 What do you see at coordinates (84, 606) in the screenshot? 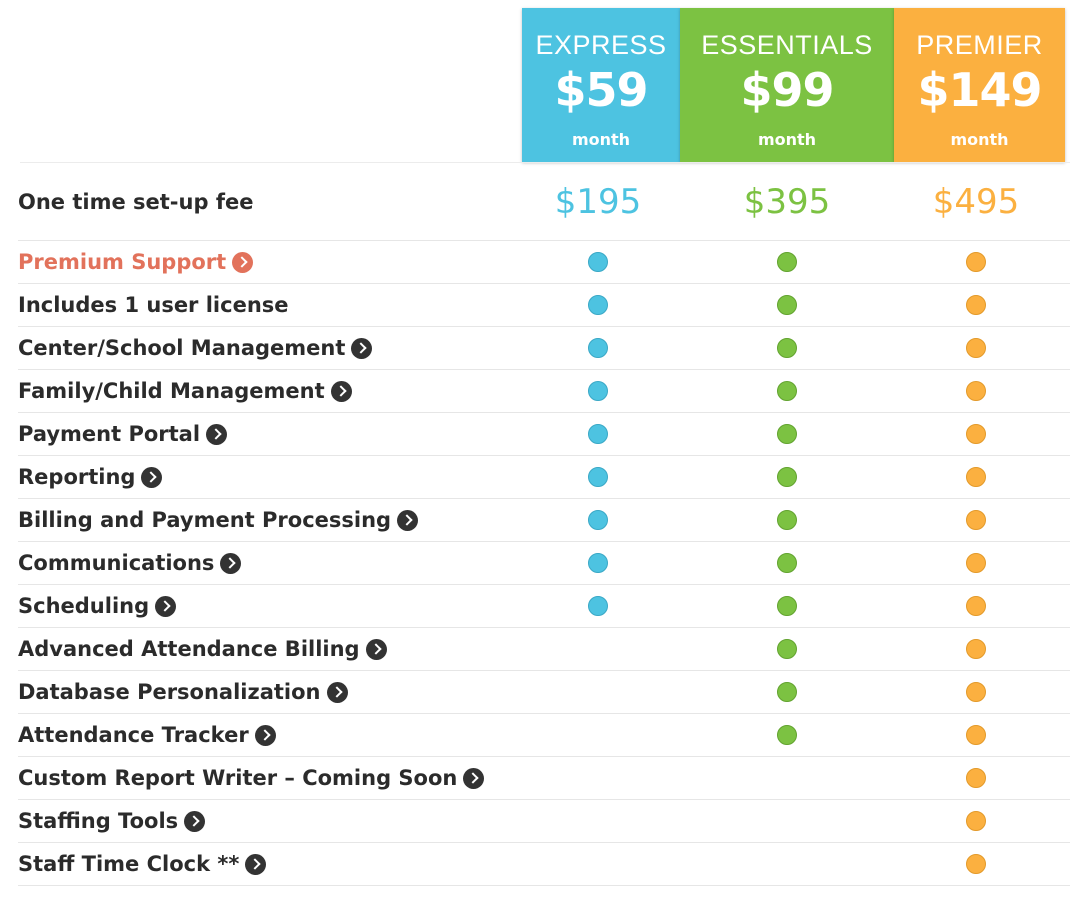
I see `feature-label-text: Scheduling` at bounding box center [84, 606].